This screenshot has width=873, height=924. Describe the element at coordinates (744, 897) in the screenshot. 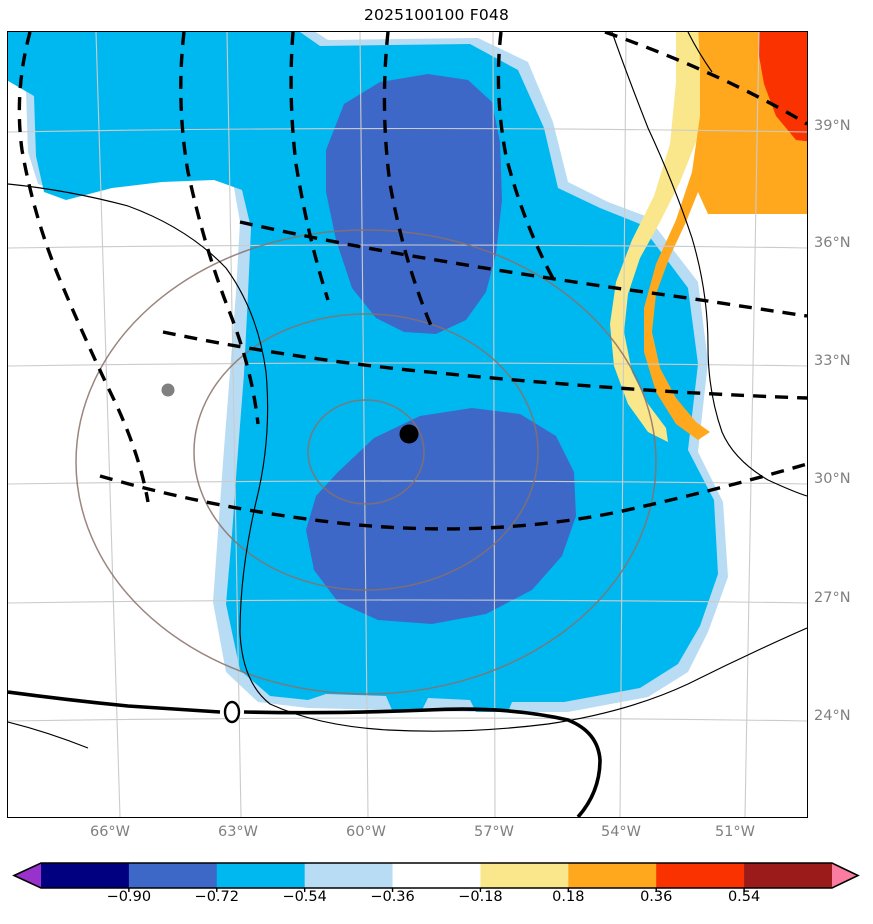

I see `colorbar-tick-label: 0.54` at that location.